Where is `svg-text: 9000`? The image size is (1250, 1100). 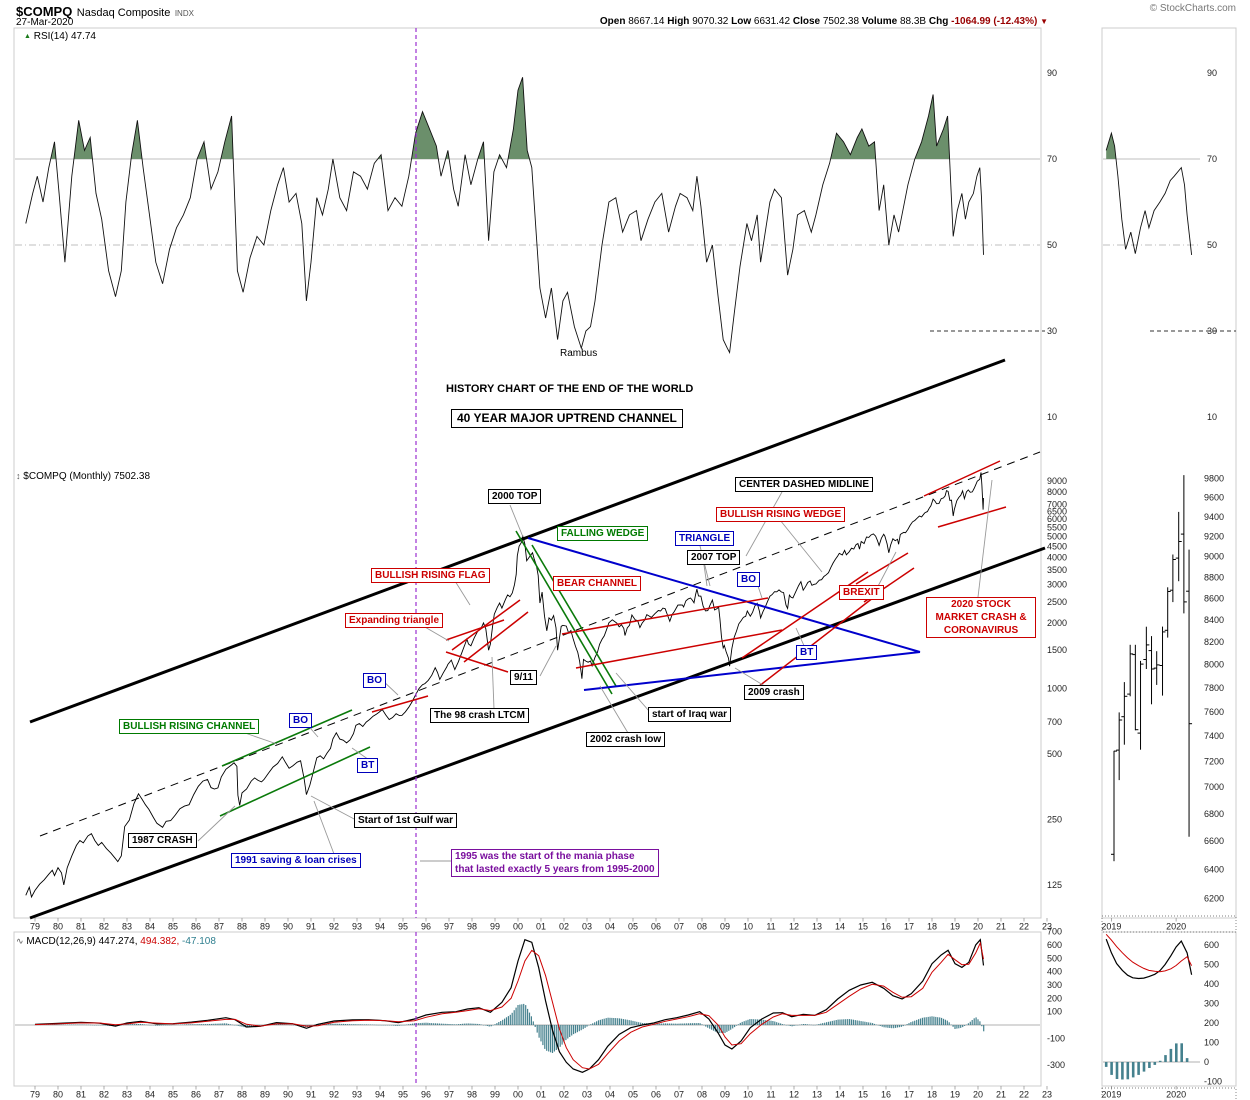
svg-text: 9000 is located at coordinates (1214, 557).